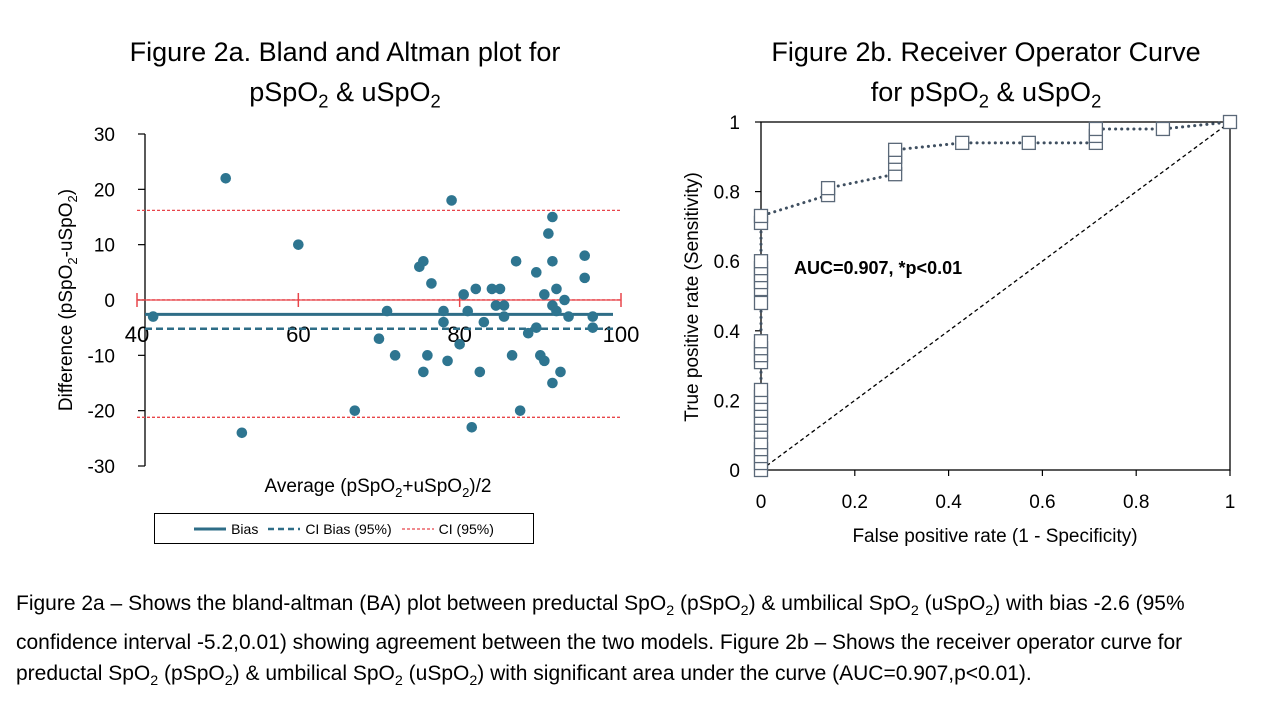  Describe the element at coordinates (298, 334) in the screenshot. I see `x-tick-label: 60` at that location.